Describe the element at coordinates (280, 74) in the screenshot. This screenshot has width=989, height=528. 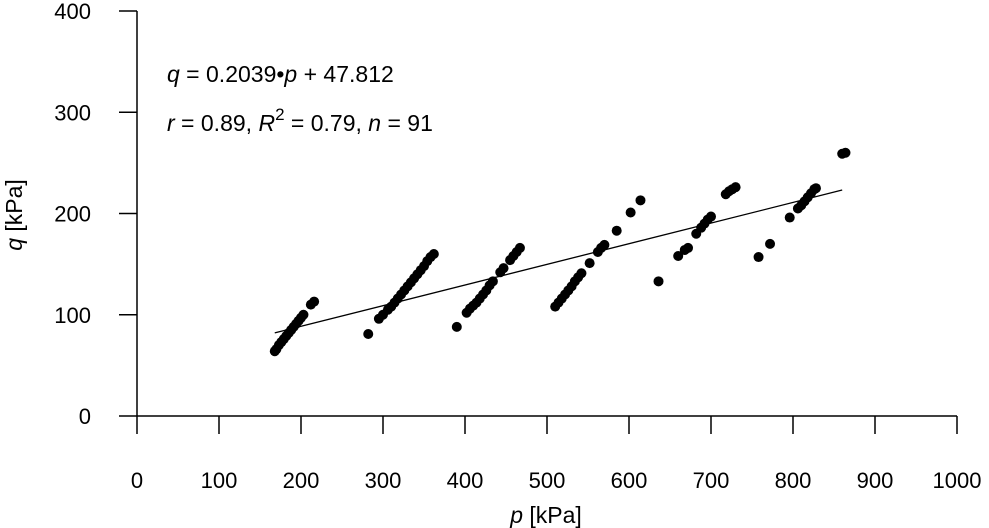
I see `equation-annotation: q = 0.2039•p + 47.812` at that location.